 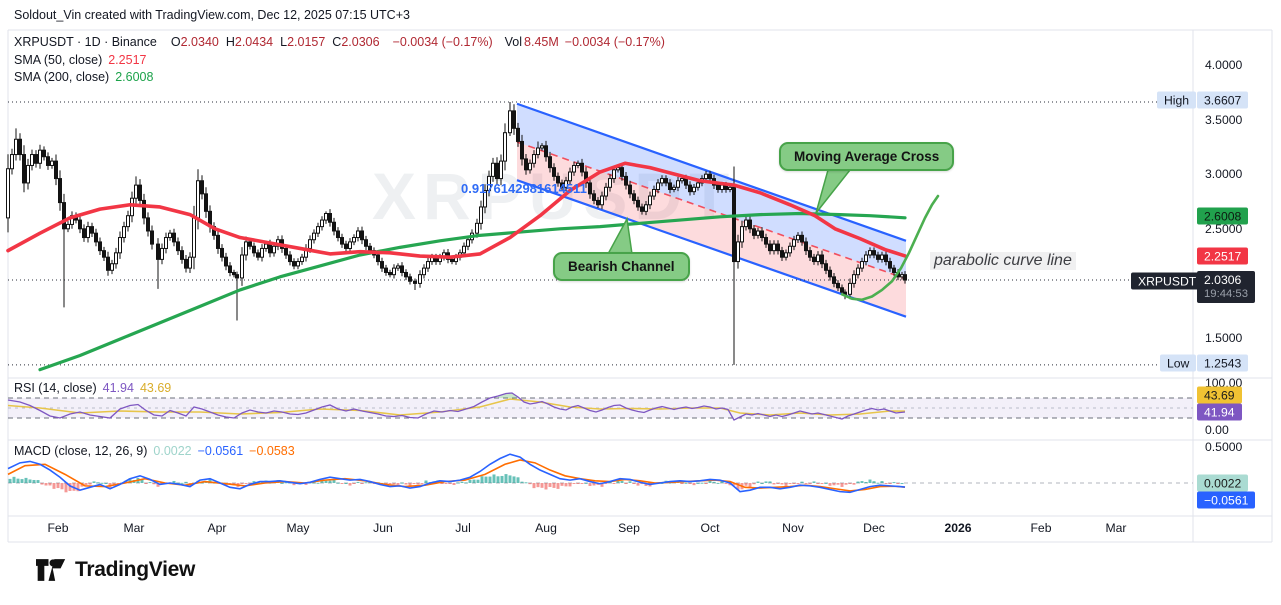 I want to click on time-axis-label: Nov, so click(x=793, y=528).